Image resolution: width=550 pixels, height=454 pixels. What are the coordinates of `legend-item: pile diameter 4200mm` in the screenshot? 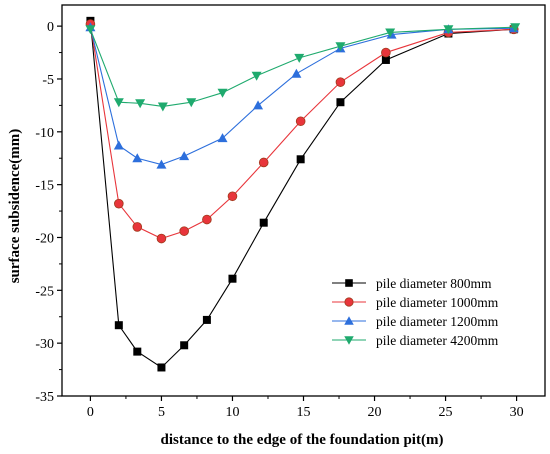 It's located at (415, 340).